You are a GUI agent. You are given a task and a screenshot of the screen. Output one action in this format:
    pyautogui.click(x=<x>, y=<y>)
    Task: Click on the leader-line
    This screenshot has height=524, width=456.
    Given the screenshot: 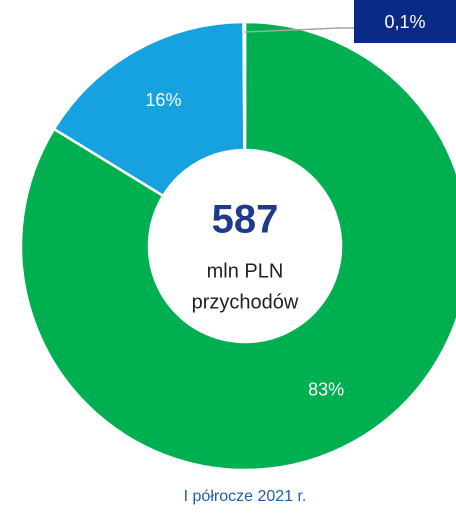 What is the action you would take?
    pyautogui.click(x=300, y=30)
    